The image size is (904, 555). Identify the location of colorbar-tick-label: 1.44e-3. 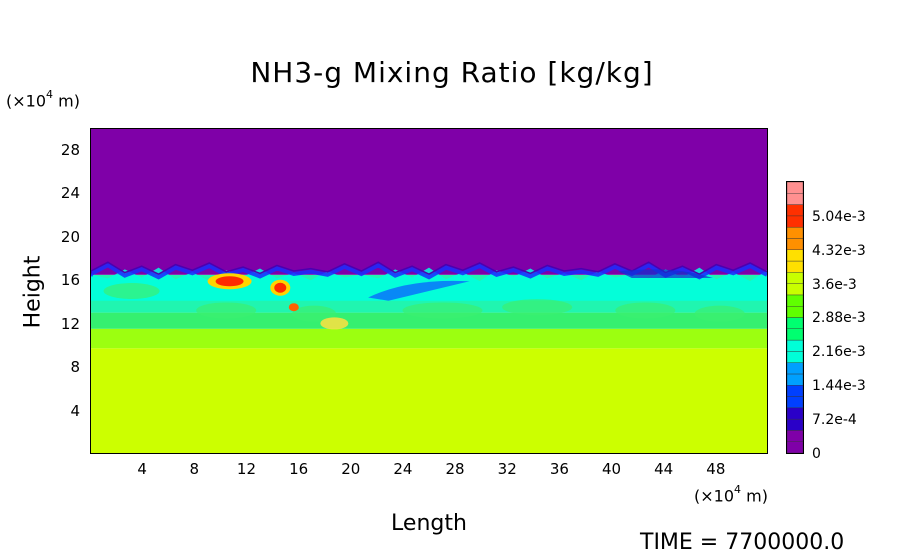
(839, 386).